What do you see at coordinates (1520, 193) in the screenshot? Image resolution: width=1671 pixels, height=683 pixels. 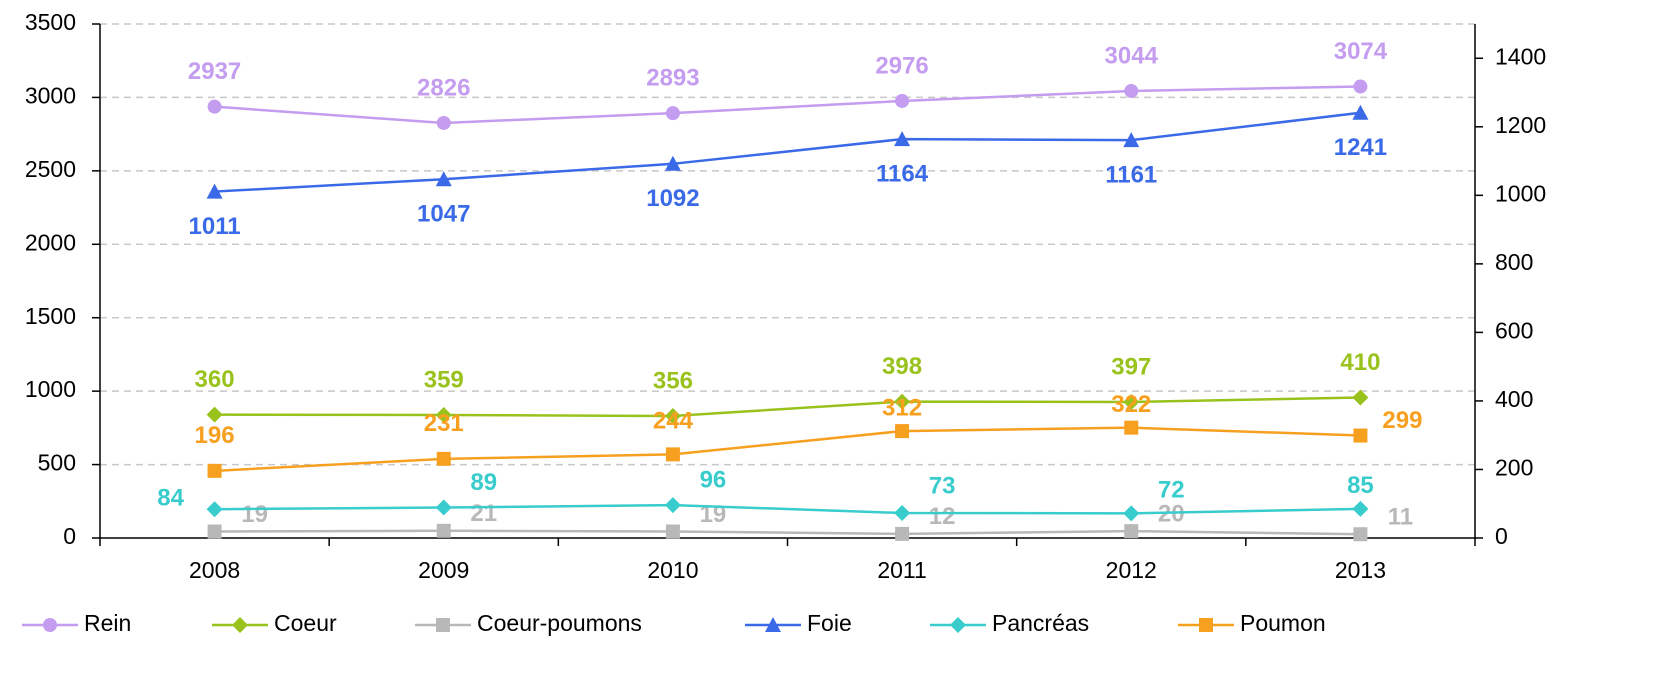 I see `y2-tick-label: 1000` at bounding box center [1520, 193].